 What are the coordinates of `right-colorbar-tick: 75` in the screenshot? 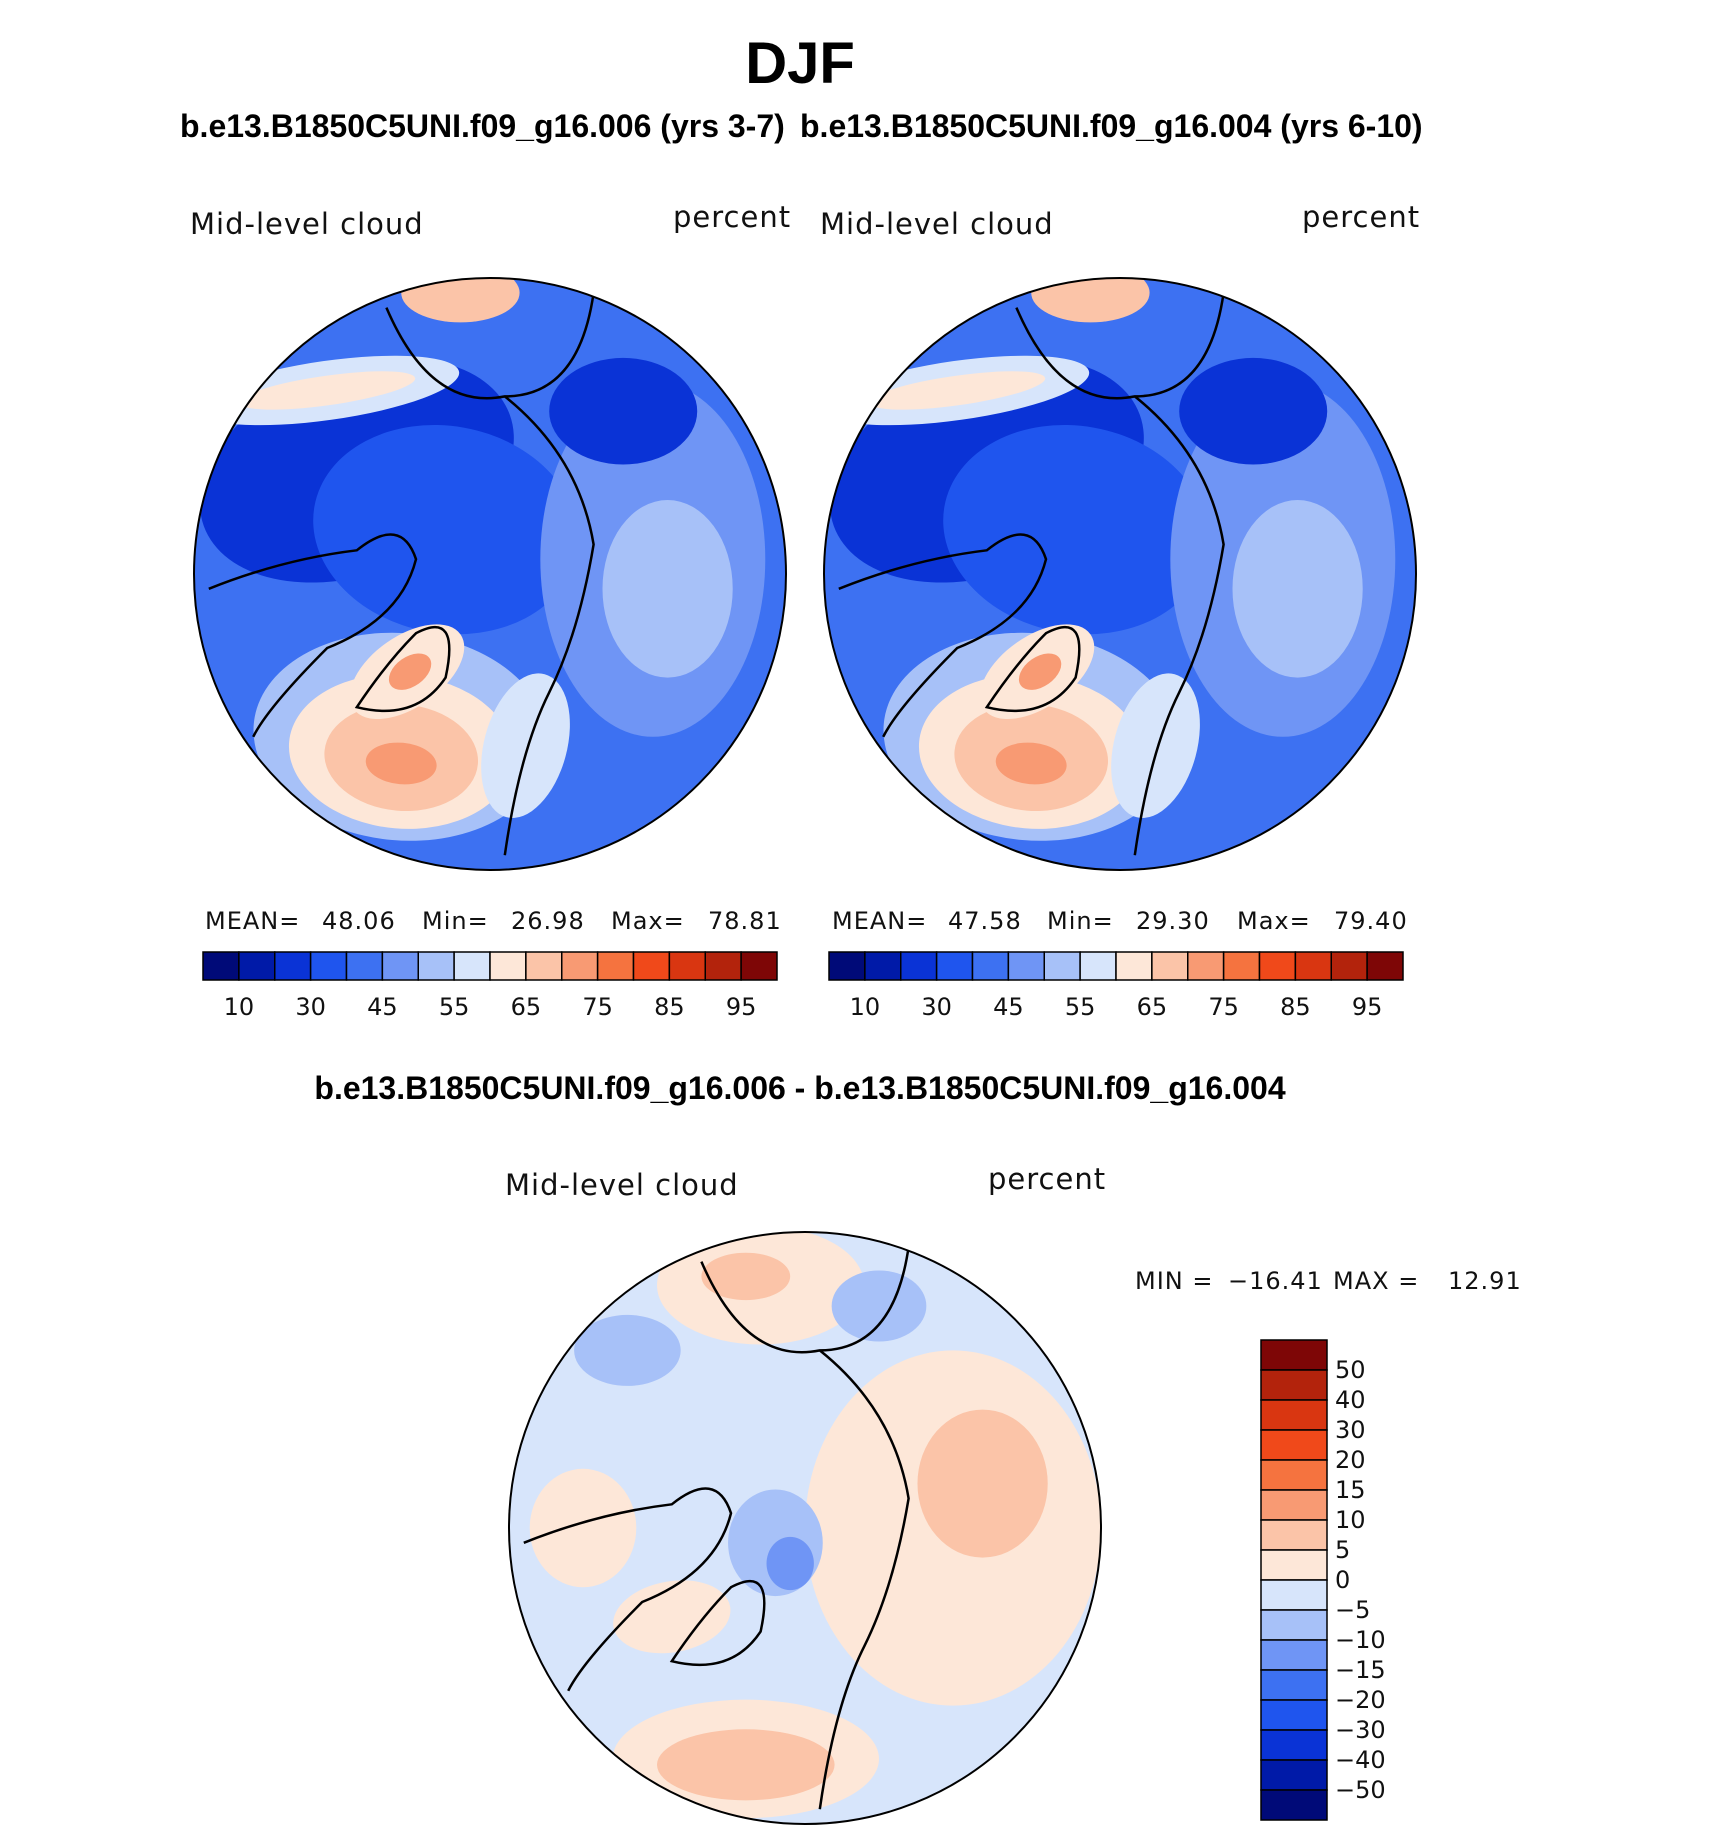 It's located at (1223, 1007).